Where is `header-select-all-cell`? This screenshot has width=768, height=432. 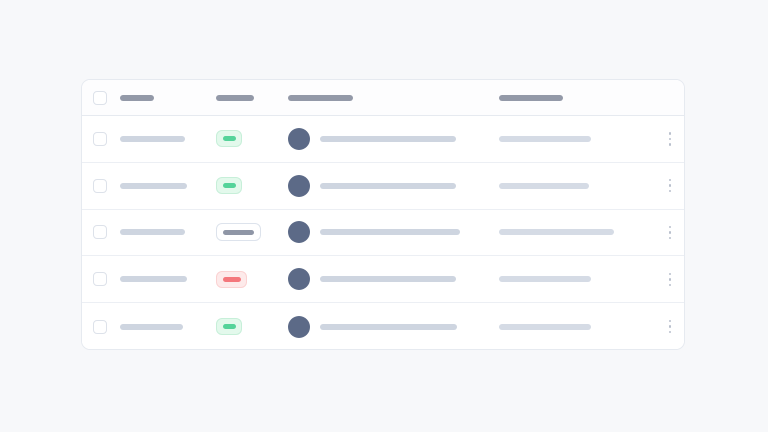
header-select-all-cell is located at coordinates (101, 97).